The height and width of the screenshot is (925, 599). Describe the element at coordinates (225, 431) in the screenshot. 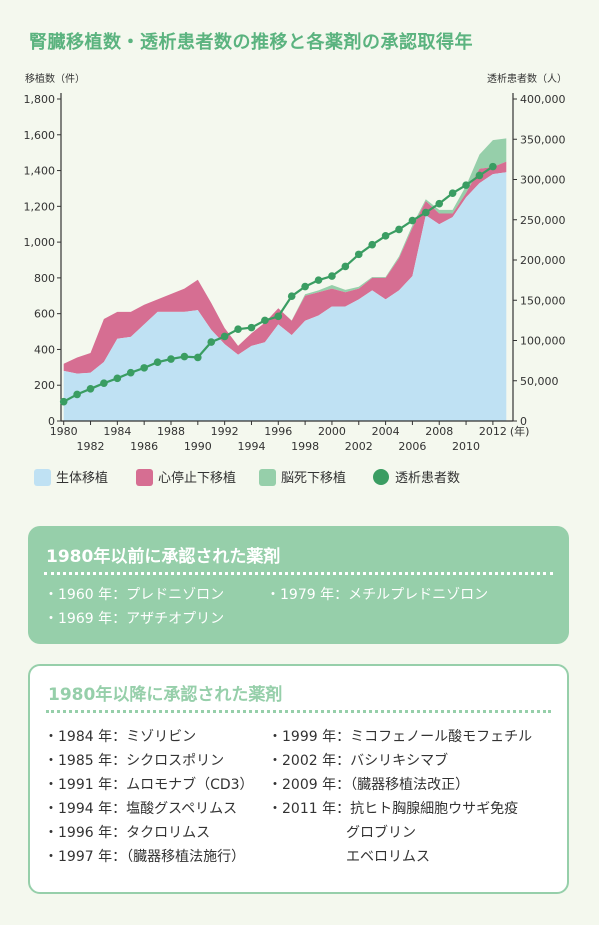

I see `x-tick-label: 1992` at that location.